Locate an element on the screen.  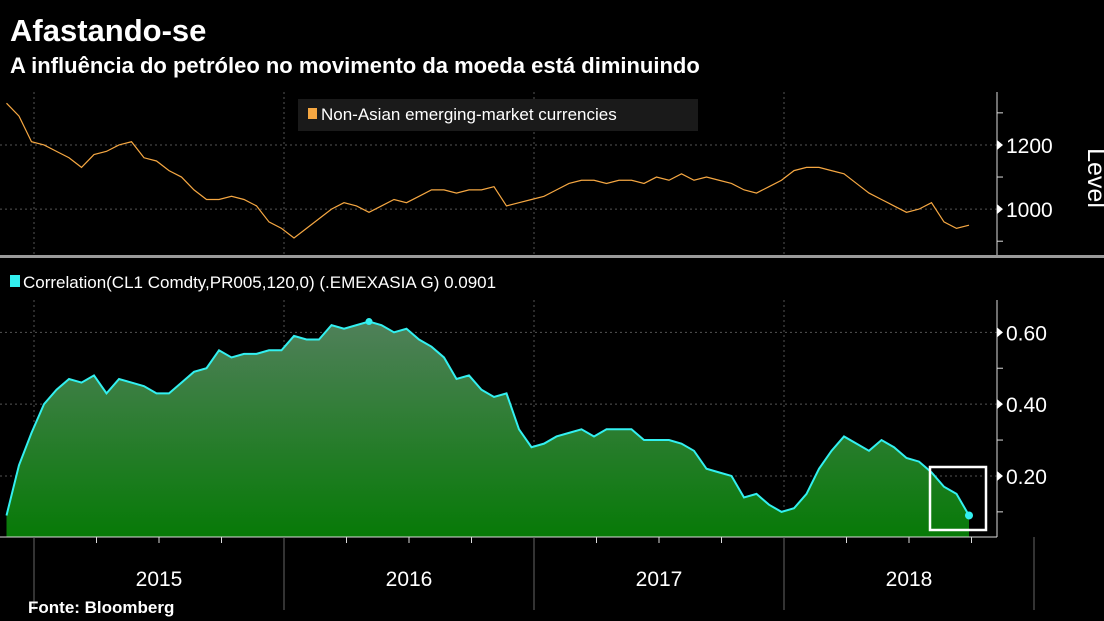
max-point-marker is located at coordinates (369, 322).